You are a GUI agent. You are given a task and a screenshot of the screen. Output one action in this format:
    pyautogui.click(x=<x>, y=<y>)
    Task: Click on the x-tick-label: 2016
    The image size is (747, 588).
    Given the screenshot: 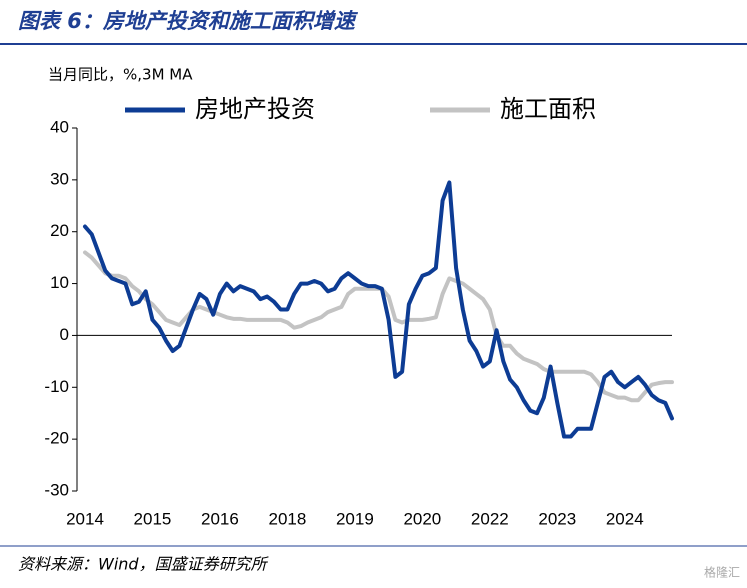 What is the action you would take?
    pyautogui.click(x=220, y=518)
    